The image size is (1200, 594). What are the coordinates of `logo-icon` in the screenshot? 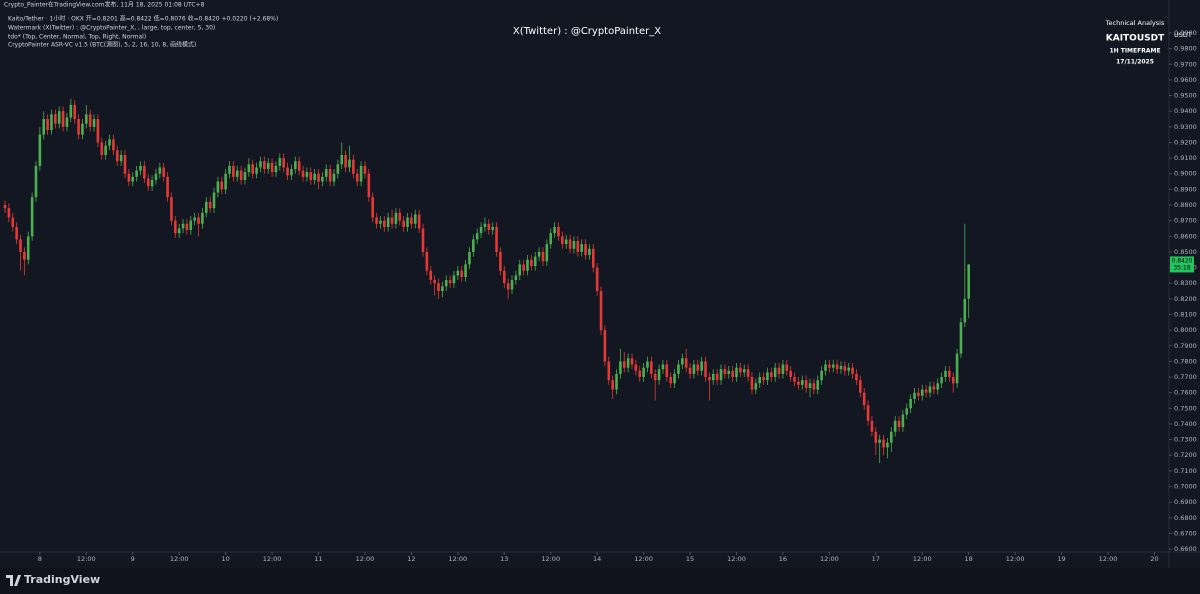 It's located at (13, 580).